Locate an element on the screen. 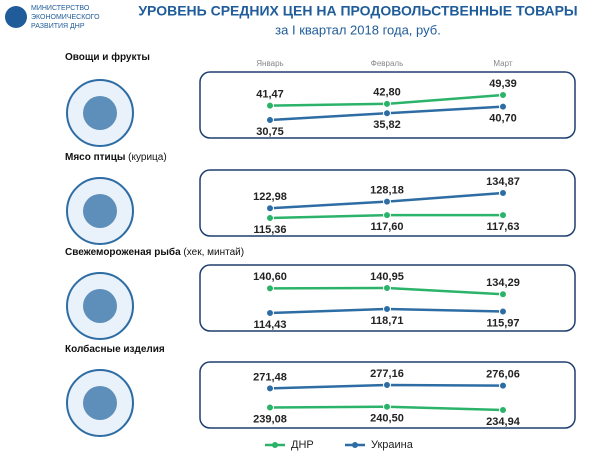 The height and width of the screenshot is (457, 610). value-label: 115,97 is located at coordinates (502, 323).